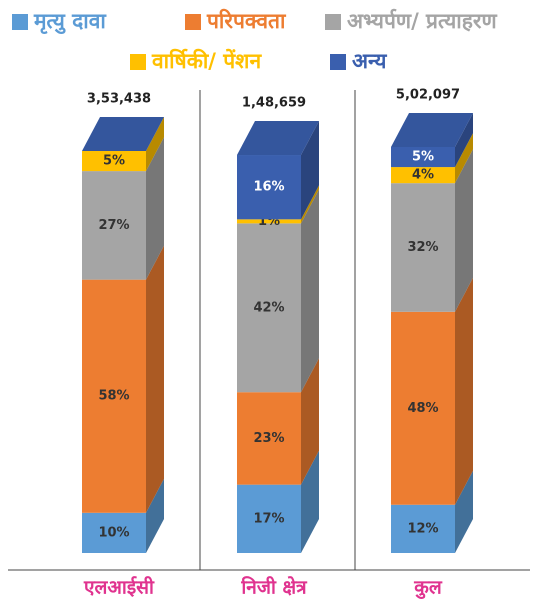  I want to click on segment-label: 23%, so click(268, 438).